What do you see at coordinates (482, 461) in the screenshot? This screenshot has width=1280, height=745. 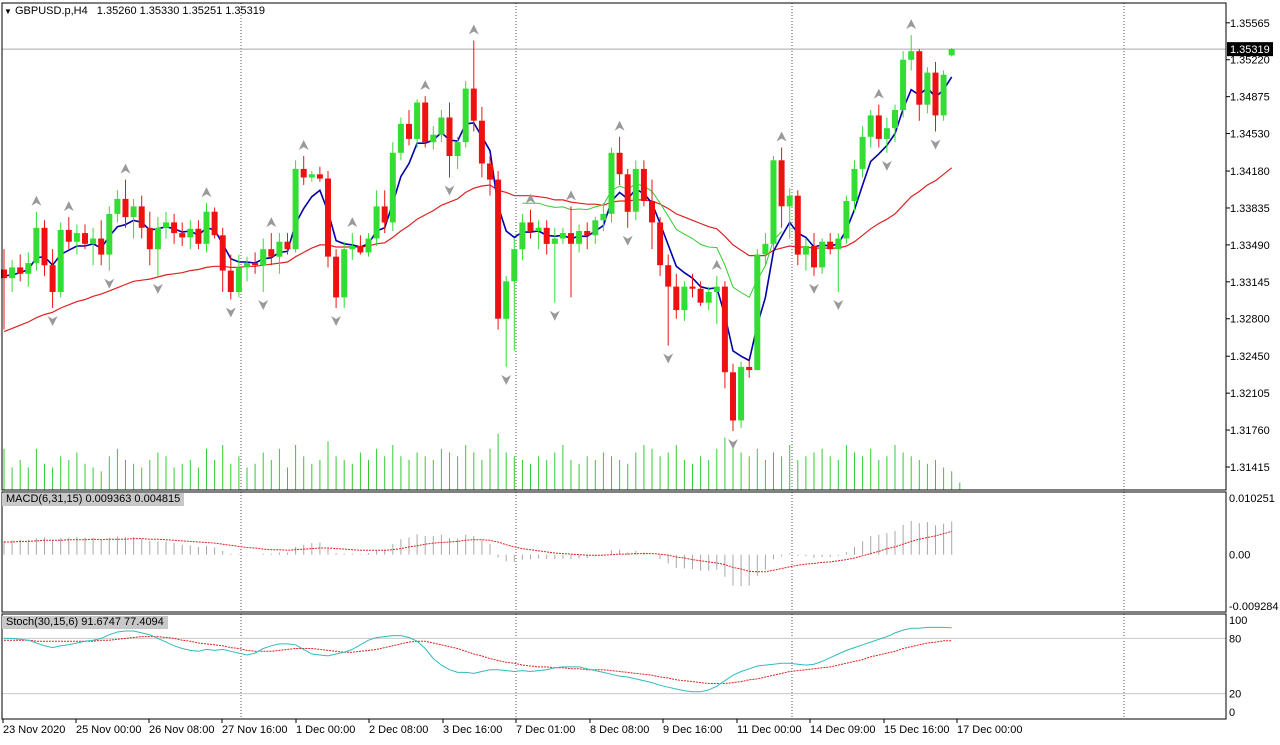 I see `volume-bars` at bounding box center [482, 461].